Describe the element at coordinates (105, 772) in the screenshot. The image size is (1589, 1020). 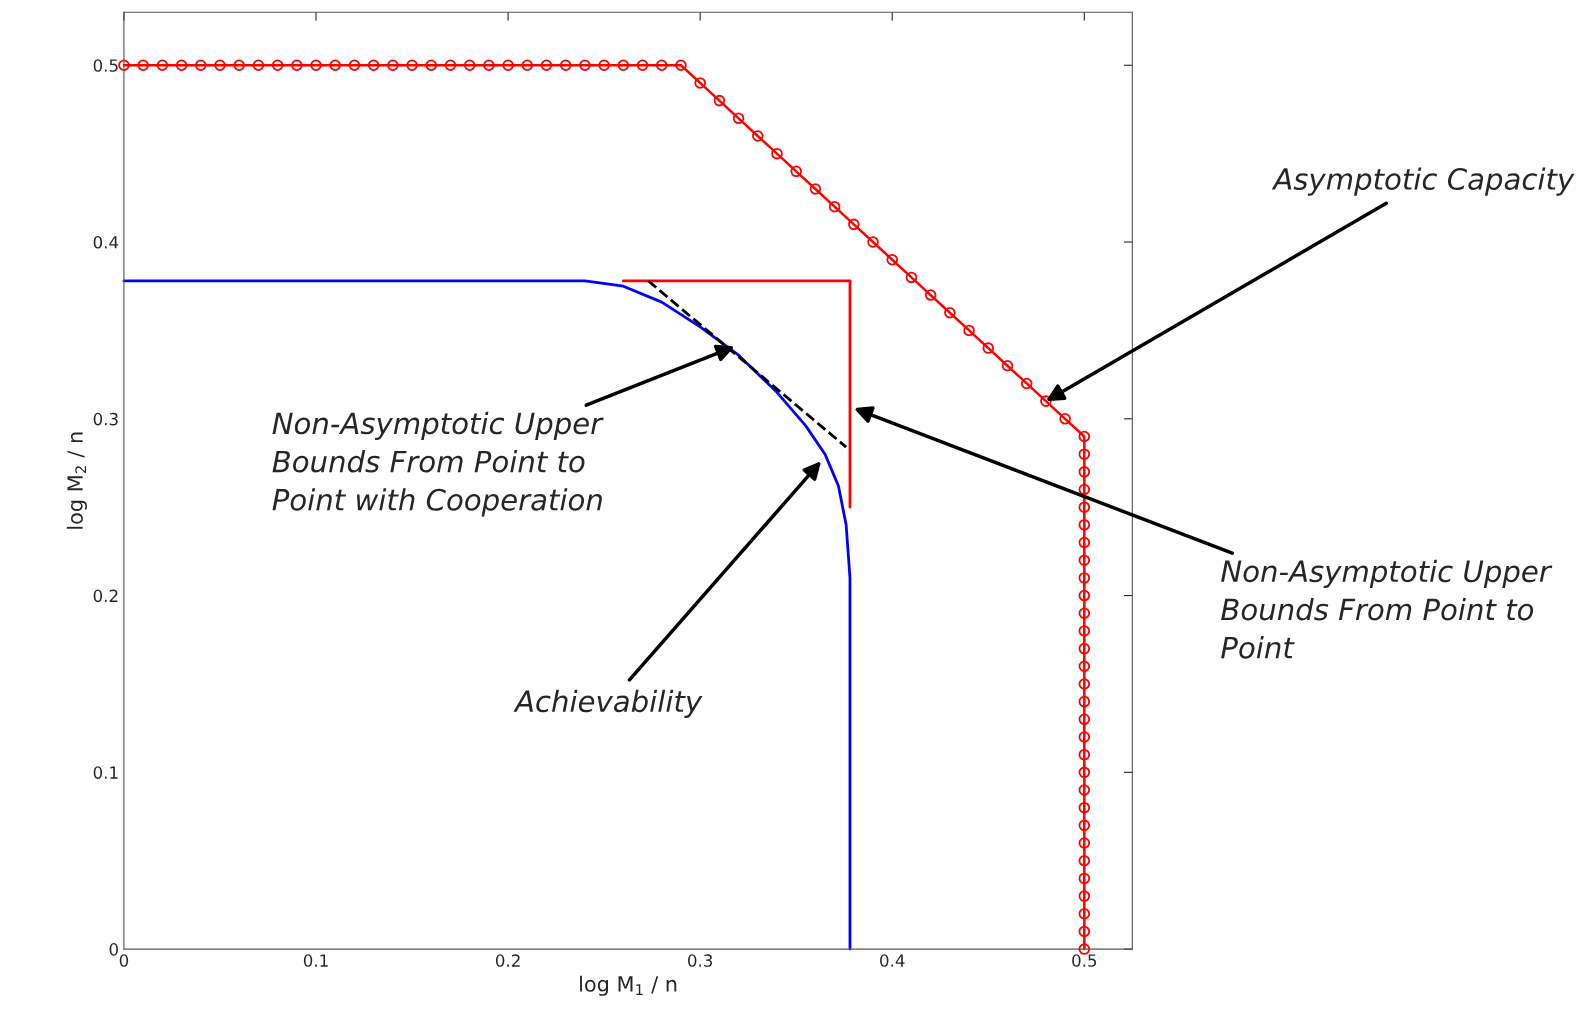
I see `y-tick-label: 0.1` at that location.